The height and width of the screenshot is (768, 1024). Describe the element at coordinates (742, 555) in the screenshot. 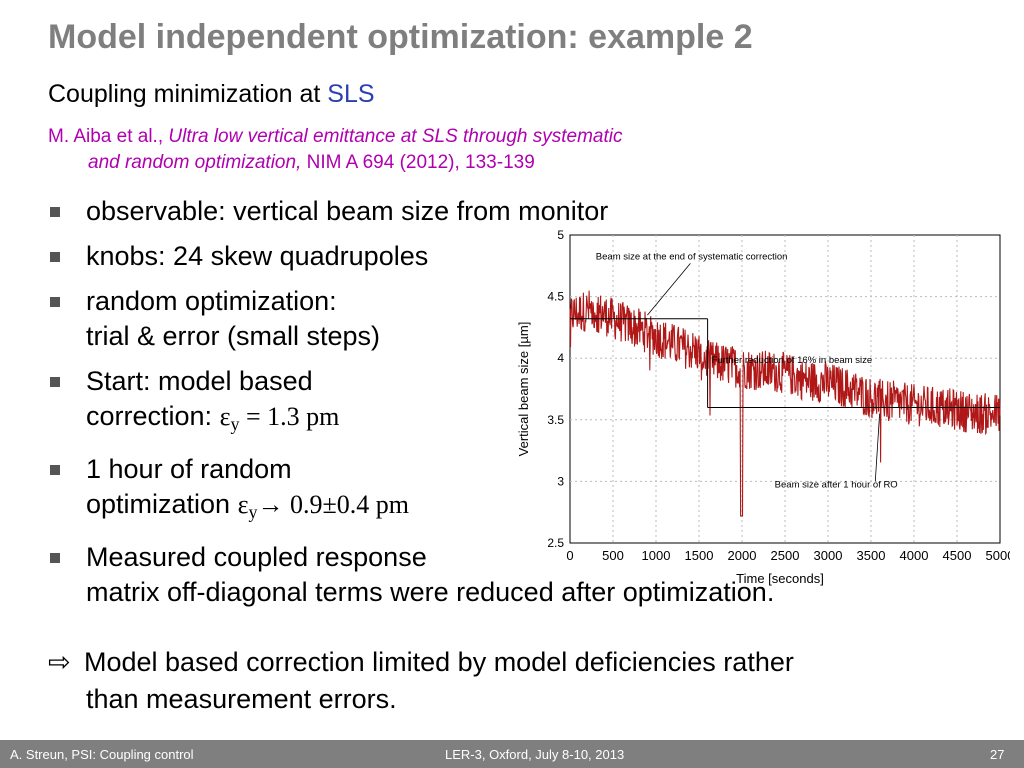

I see `x-tick-label: 2000` at that location.